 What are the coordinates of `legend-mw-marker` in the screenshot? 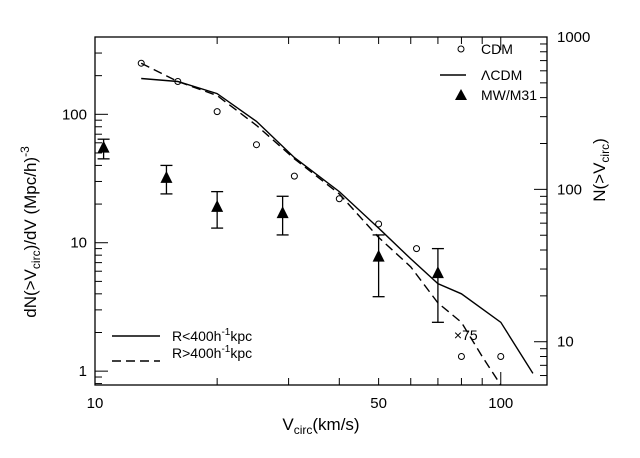 It's located at (461, 94).